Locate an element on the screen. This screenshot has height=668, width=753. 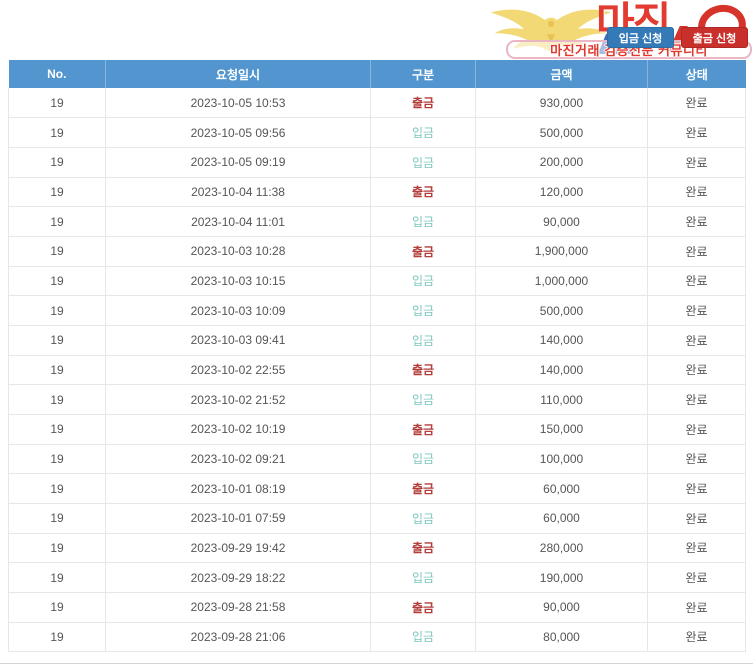
cell-amount: 1,900,000 is located at coordinates (561, 251).